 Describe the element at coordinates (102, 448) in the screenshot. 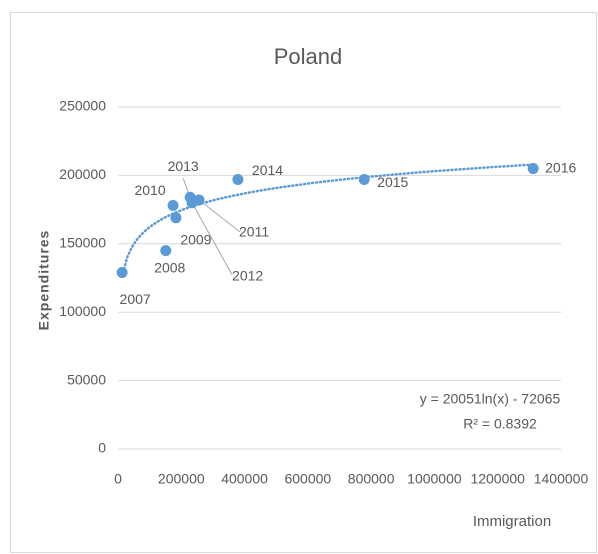

I see `y-tick-label: 0` at that location.